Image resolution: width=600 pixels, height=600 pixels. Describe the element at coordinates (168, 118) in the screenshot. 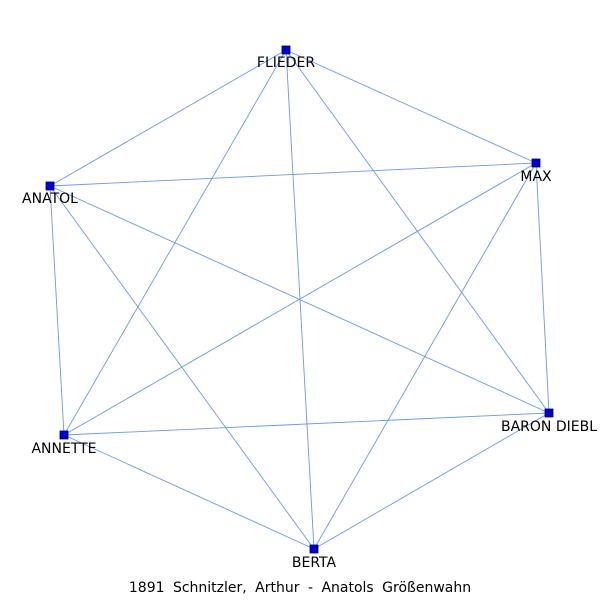

I see `edge-flieder-anatol` at that location.